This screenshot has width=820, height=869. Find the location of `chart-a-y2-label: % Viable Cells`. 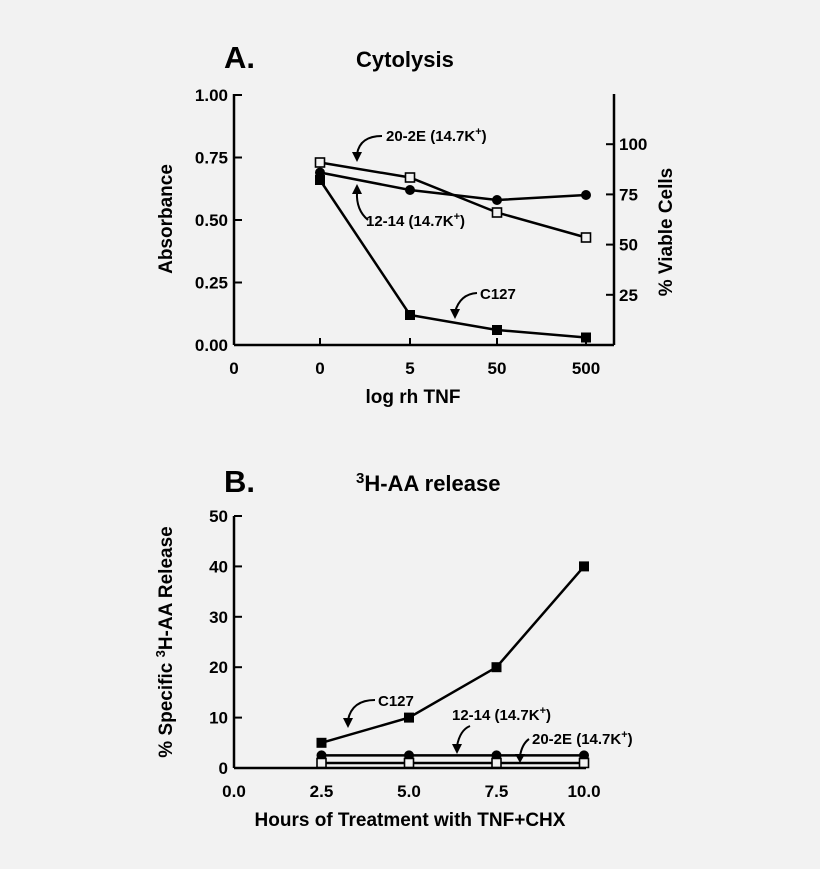

chart-a-y2-label: % Viable Cells is located at coordinates (666, 232).